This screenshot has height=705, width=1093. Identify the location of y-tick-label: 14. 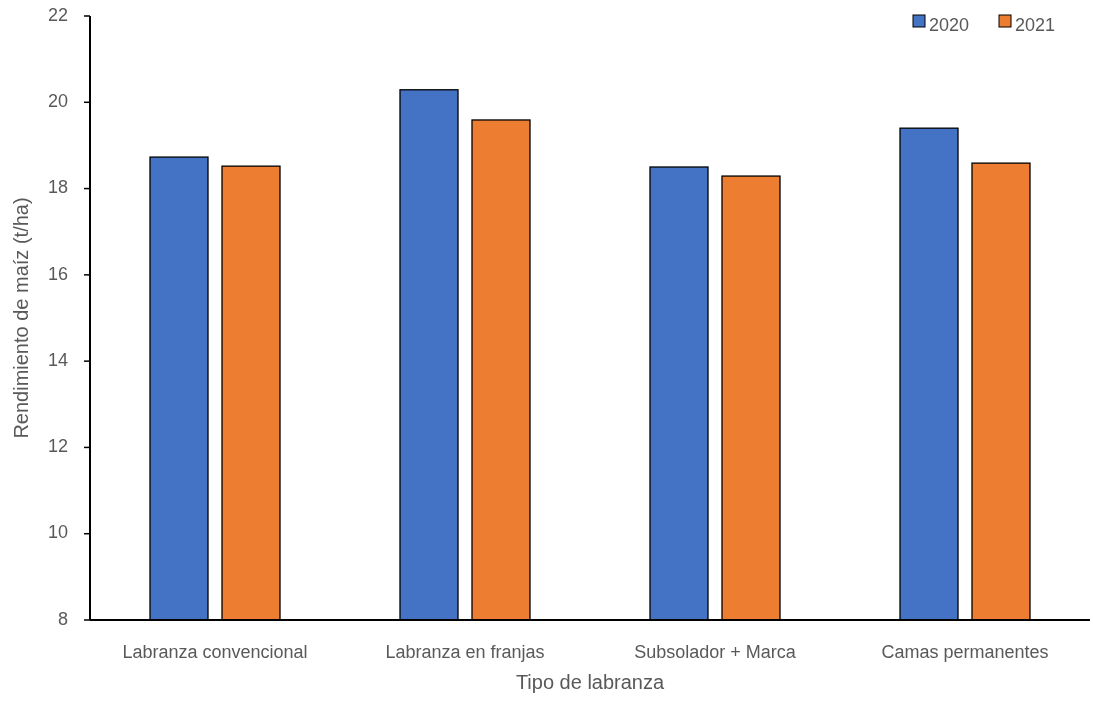
(57, 359).